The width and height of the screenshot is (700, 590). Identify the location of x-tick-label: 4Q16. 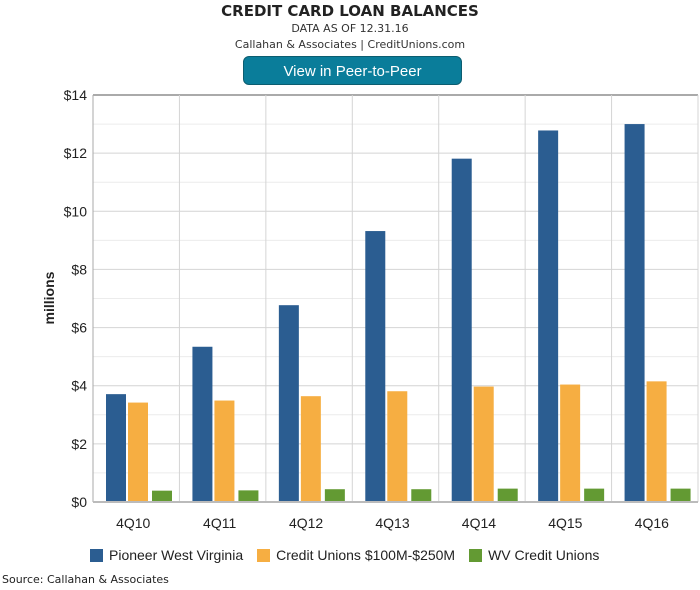
(652, 523).